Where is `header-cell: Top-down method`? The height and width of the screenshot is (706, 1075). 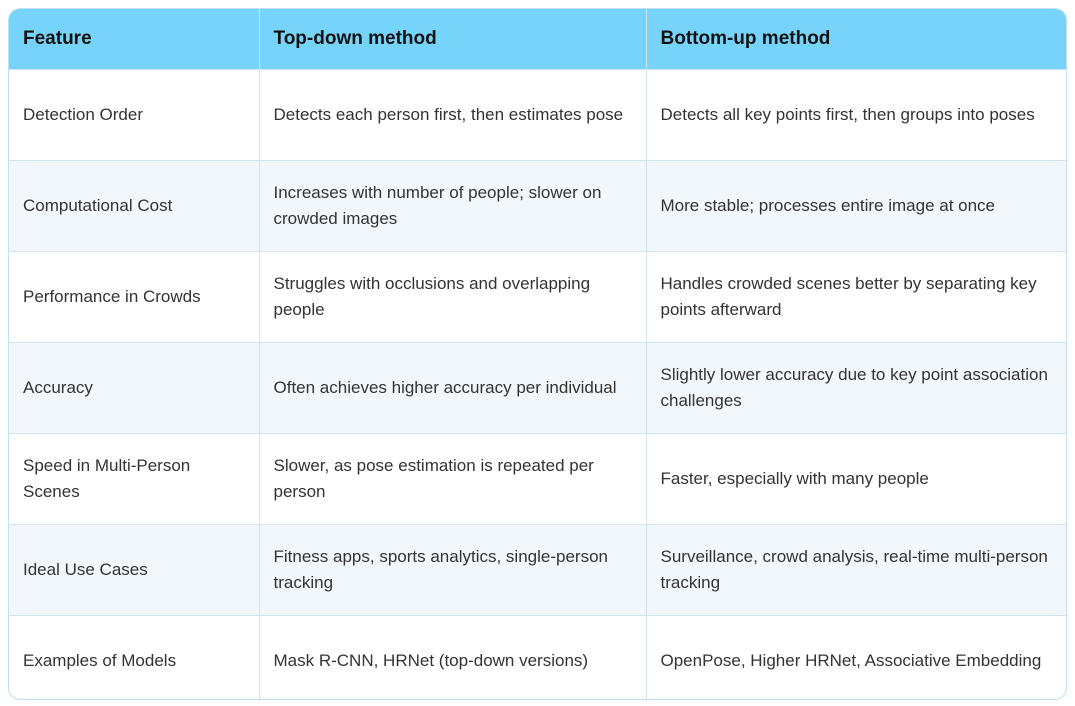
header-cell: Top-down method is located at coordinates (452, 39).